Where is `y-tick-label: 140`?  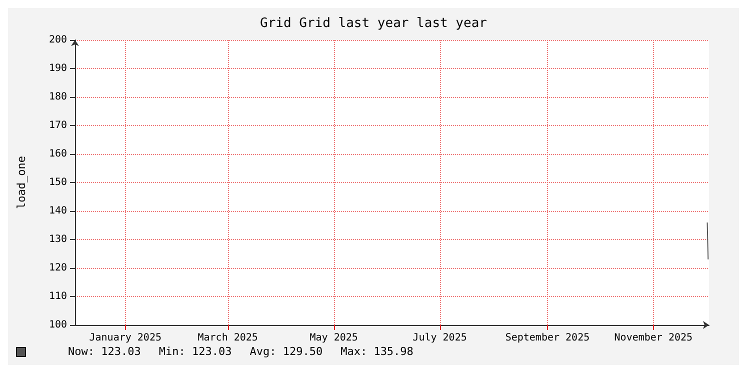 y-tick-label: 140 is located at coordinates (57, 211).